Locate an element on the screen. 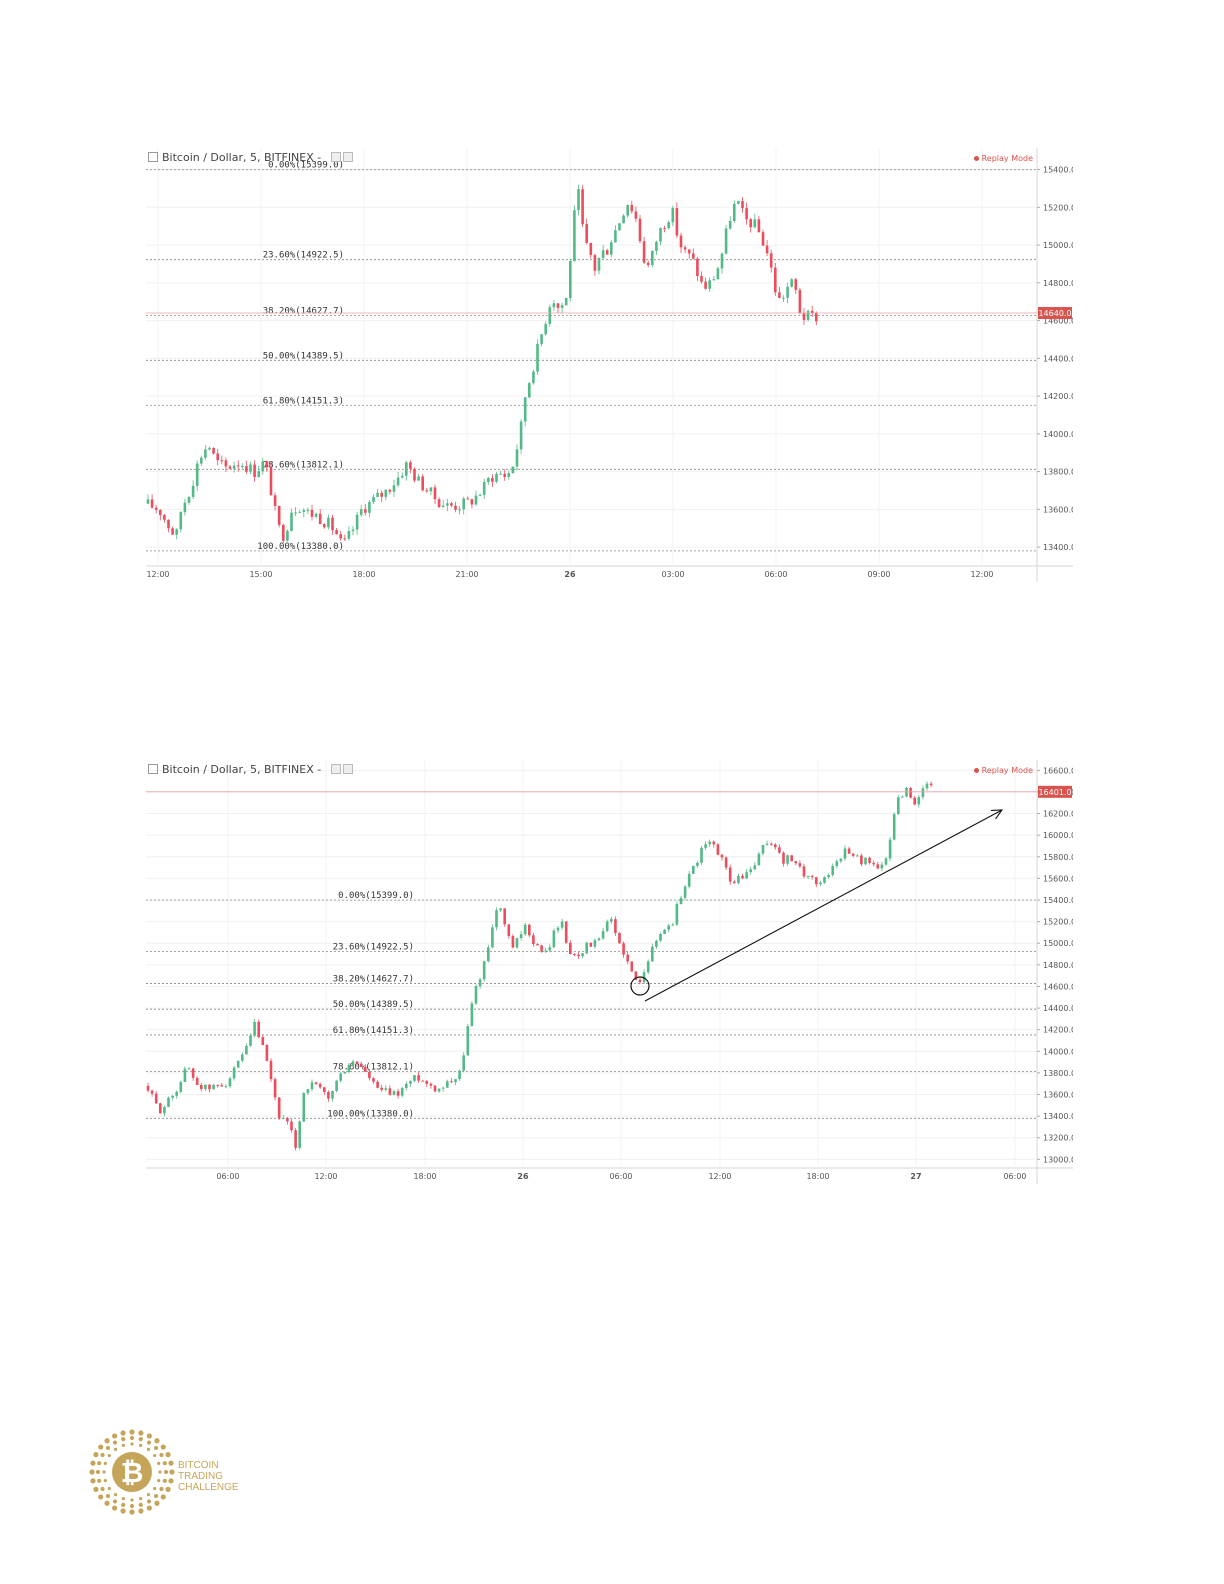  chart-title-2: Bitcoin / Dollar, 5, BITFINEX is located at coordinates (238, 769).